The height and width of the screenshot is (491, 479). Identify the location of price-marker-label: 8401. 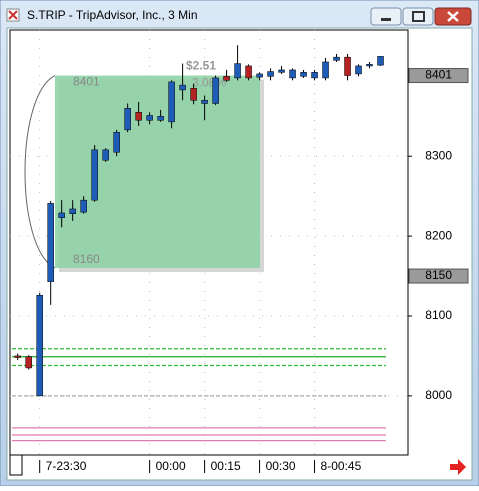
(438, 75).